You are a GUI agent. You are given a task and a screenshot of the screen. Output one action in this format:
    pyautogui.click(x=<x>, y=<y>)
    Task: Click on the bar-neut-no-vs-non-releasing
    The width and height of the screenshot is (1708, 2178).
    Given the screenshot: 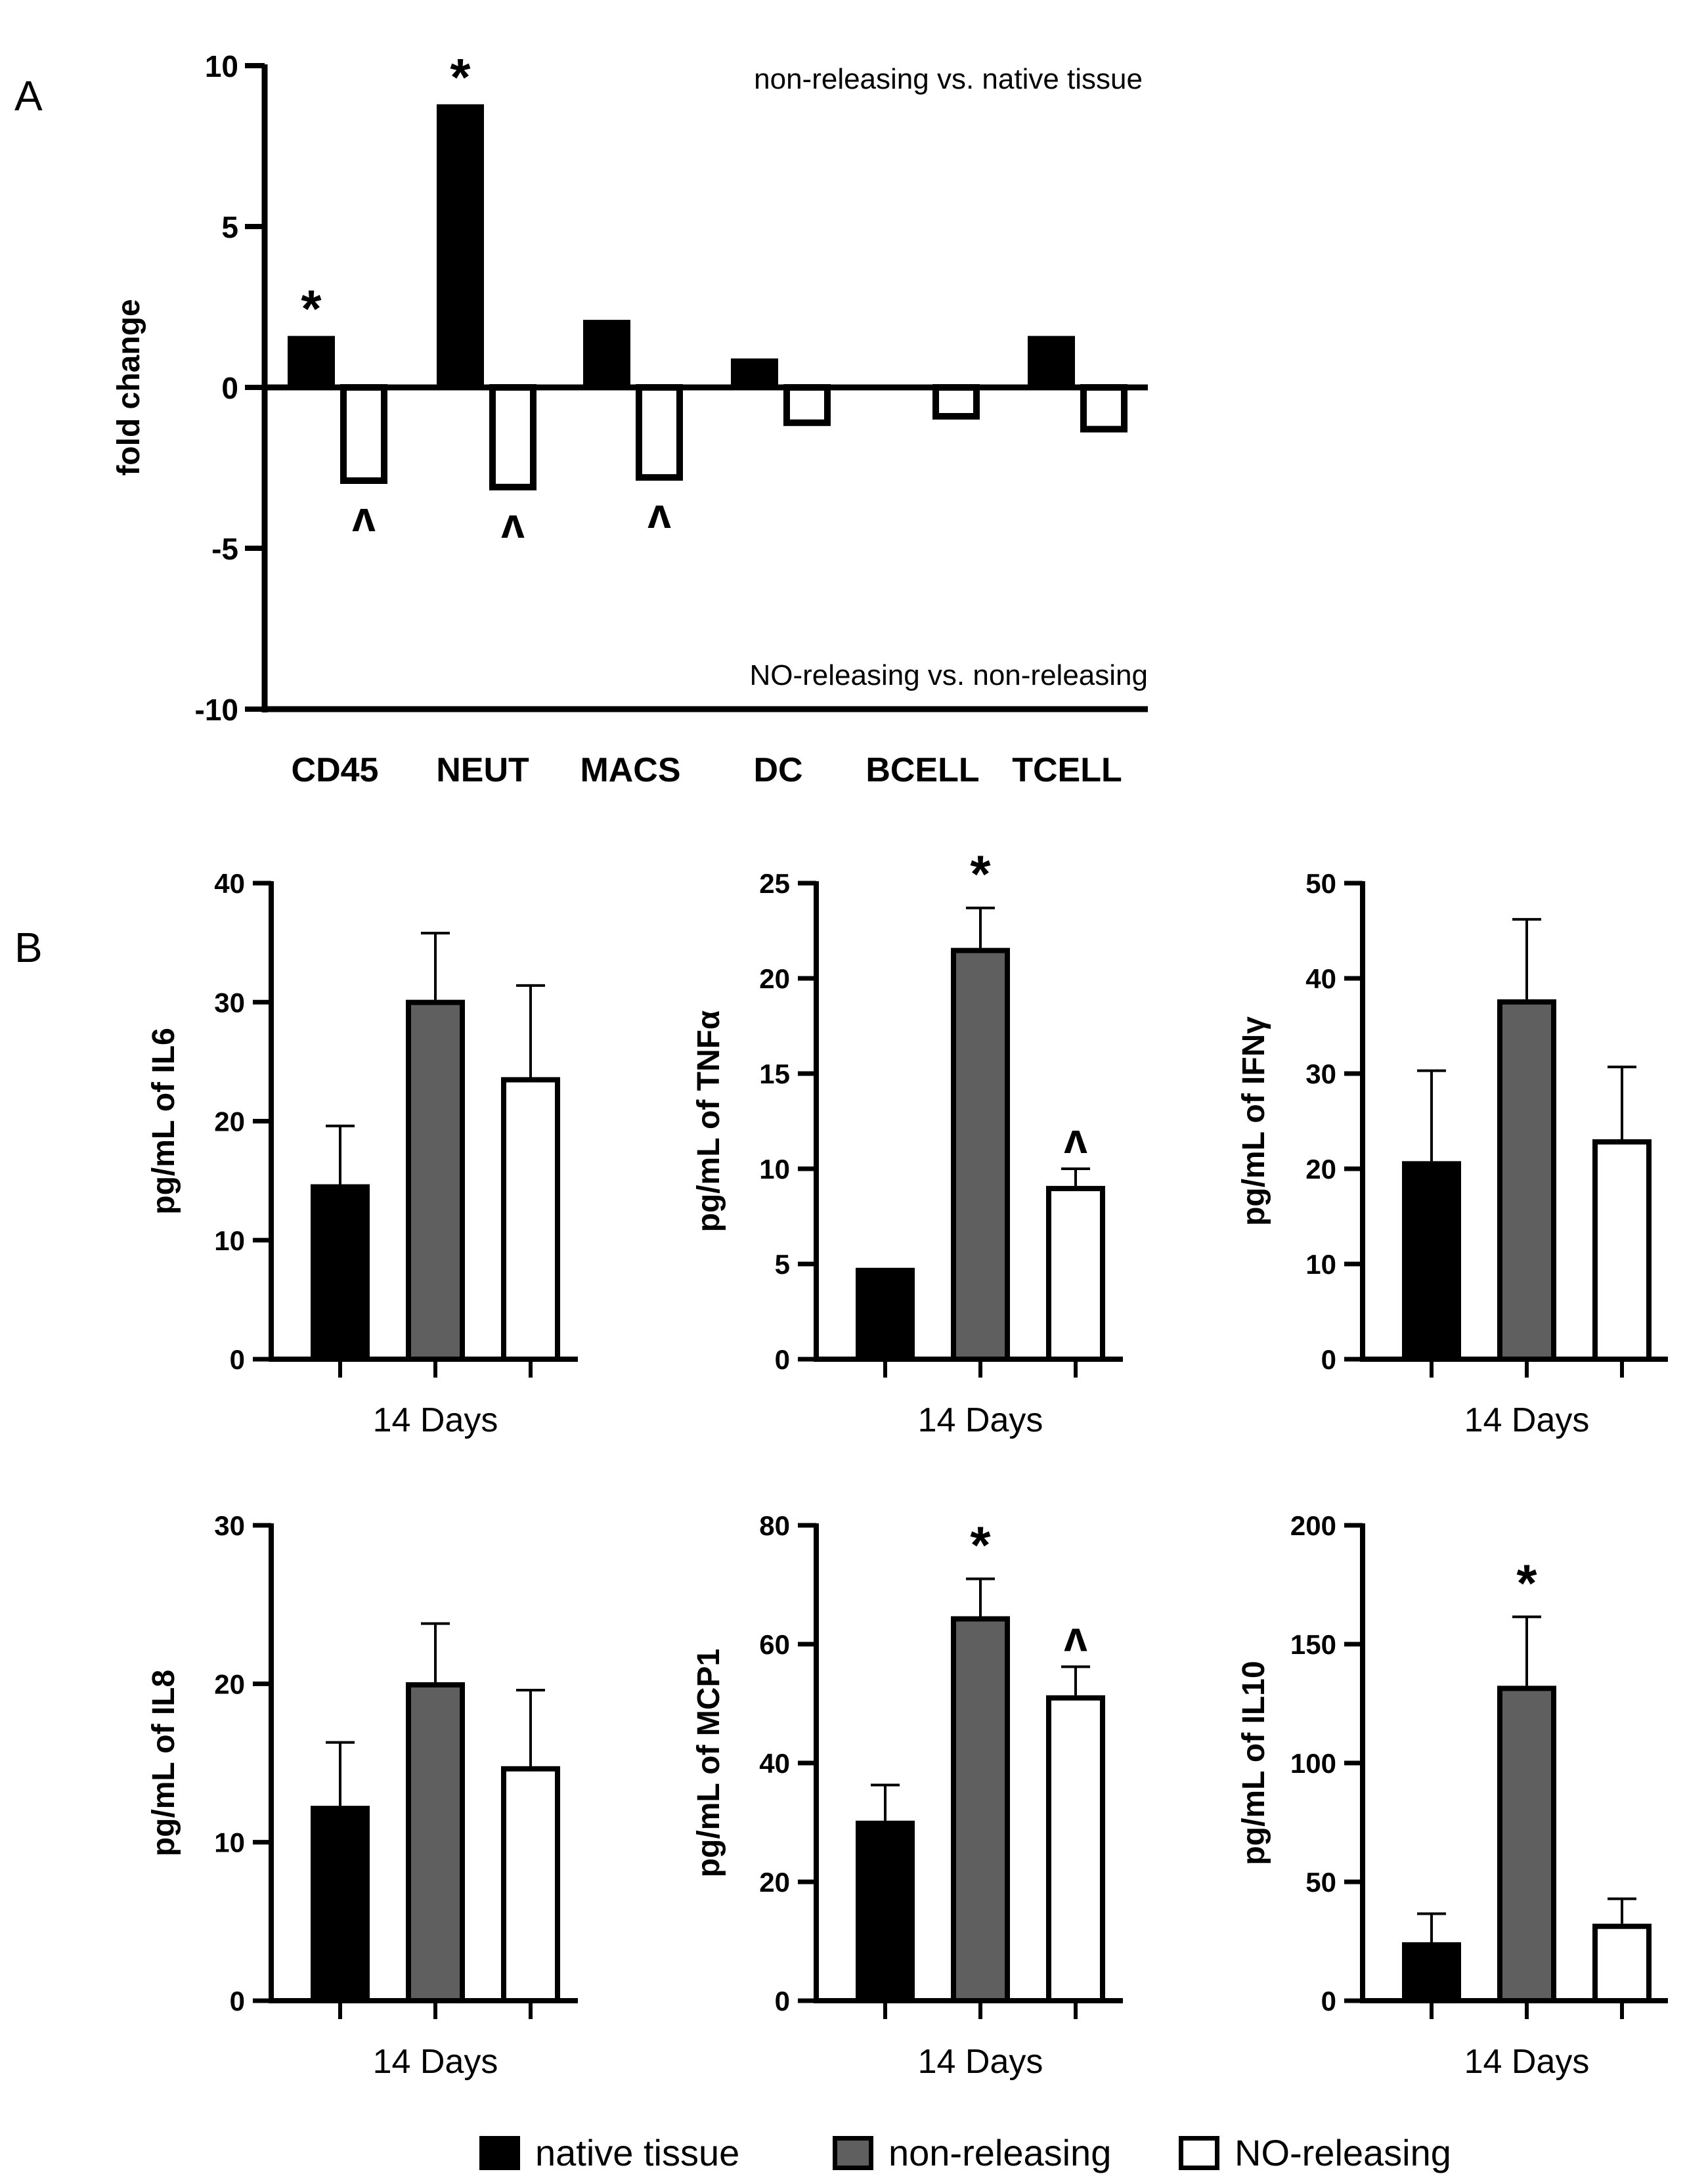 What is the action you would take?
    pyautogui.click(x=512, y=437)
    